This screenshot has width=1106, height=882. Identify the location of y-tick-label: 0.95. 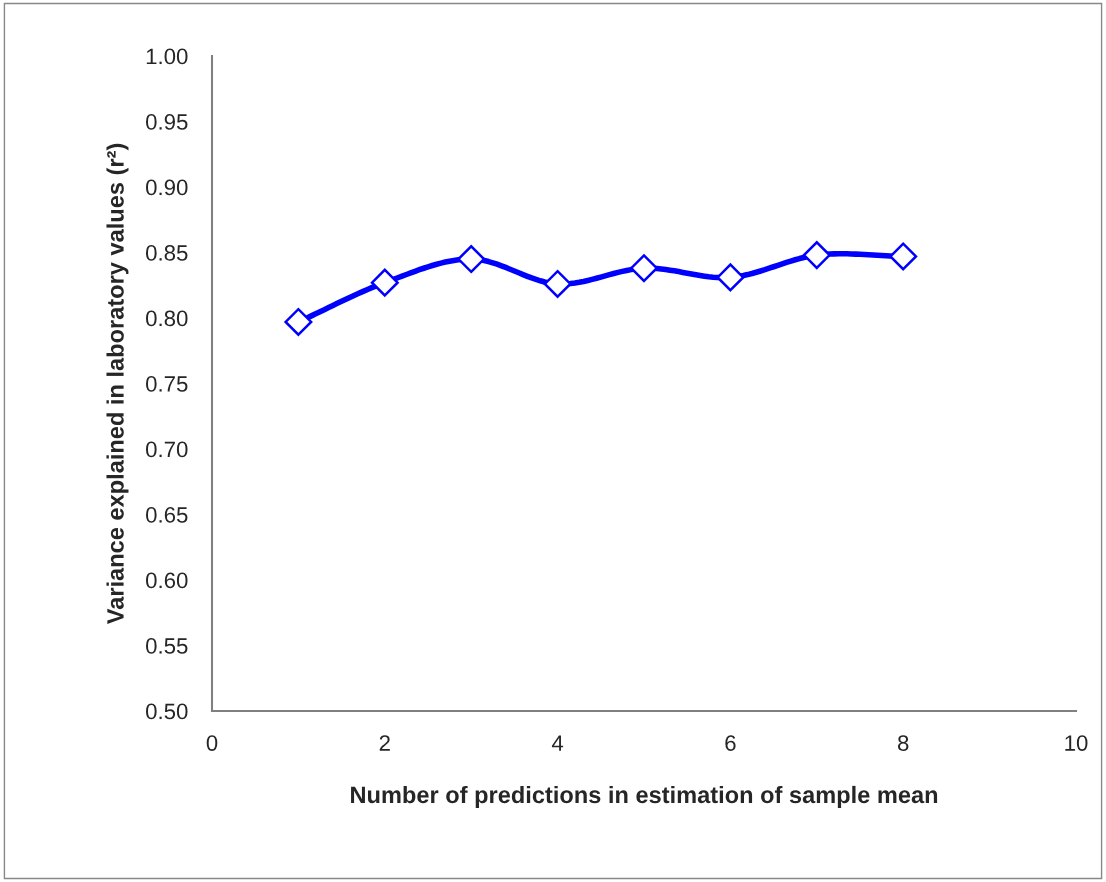
(167, 122).